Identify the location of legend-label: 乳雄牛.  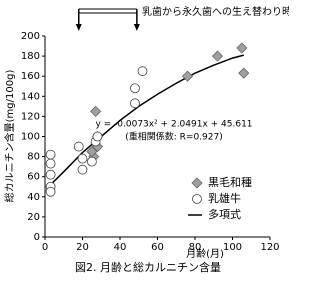
(224, 198).